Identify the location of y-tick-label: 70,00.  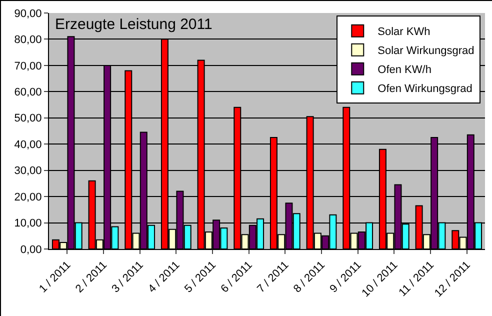
(28, 66).